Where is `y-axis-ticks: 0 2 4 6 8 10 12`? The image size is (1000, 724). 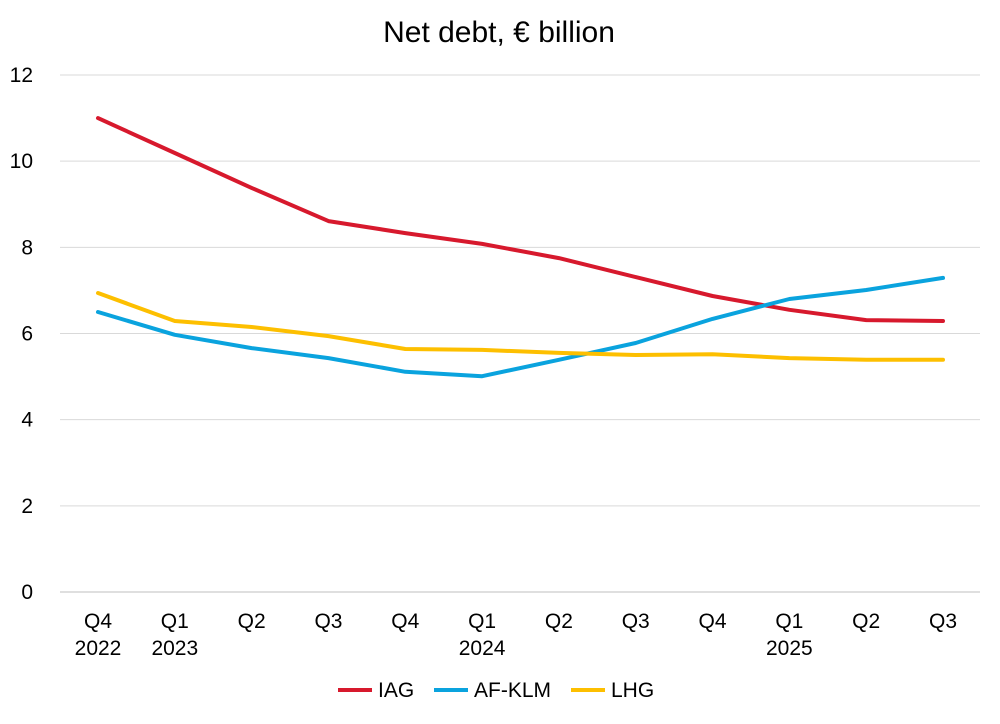
y-axis-ticks: 0 2 4 6 8 10 12 is located at coordinates (22, 334).